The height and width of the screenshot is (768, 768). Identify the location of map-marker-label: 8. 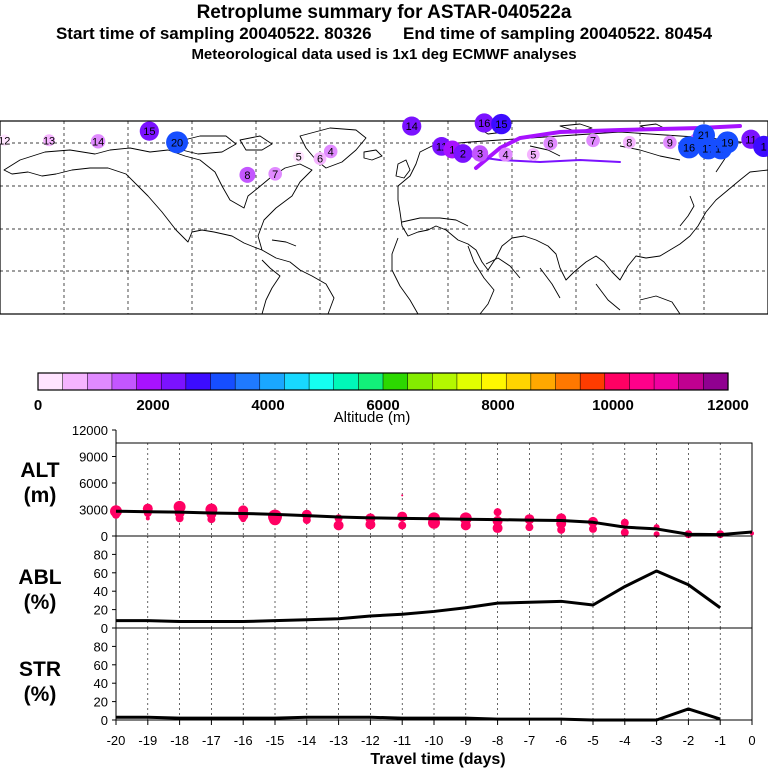
(629, 143).